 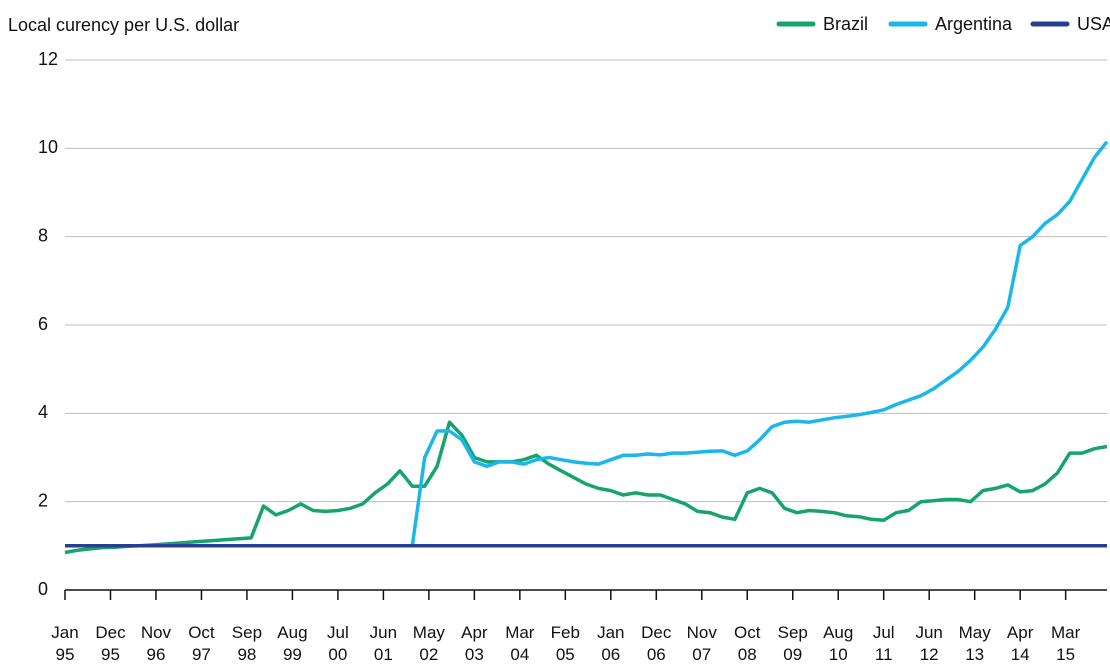 I want to click on x-tick-label: May 02, so click(x=428, y=643).